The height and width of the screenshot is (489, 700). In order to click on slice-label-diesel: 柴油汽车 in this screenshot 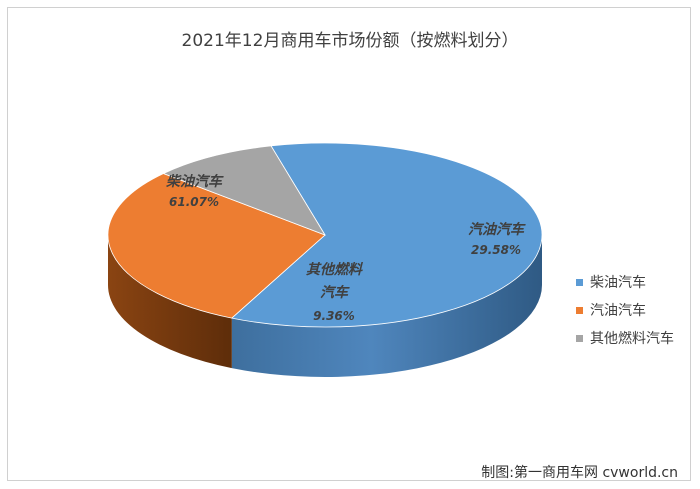, I will do `click(195, 181)`.